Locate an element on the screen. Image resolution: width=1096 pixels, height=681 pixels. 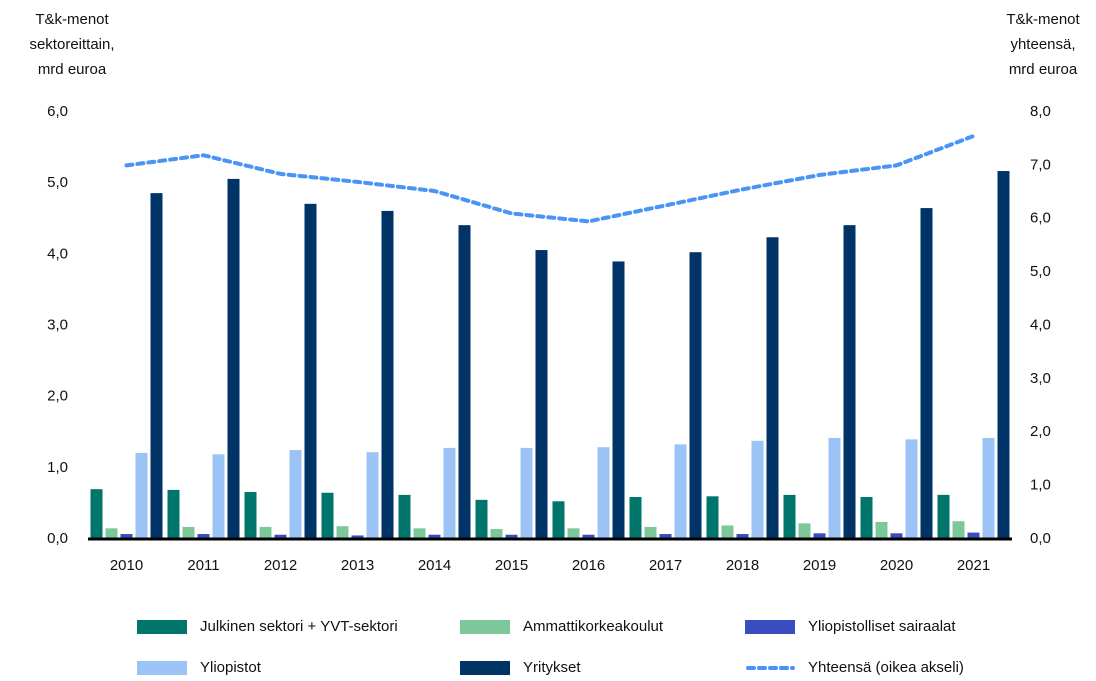
x-tick-label: 2011 is located at coordinates (203, 565).